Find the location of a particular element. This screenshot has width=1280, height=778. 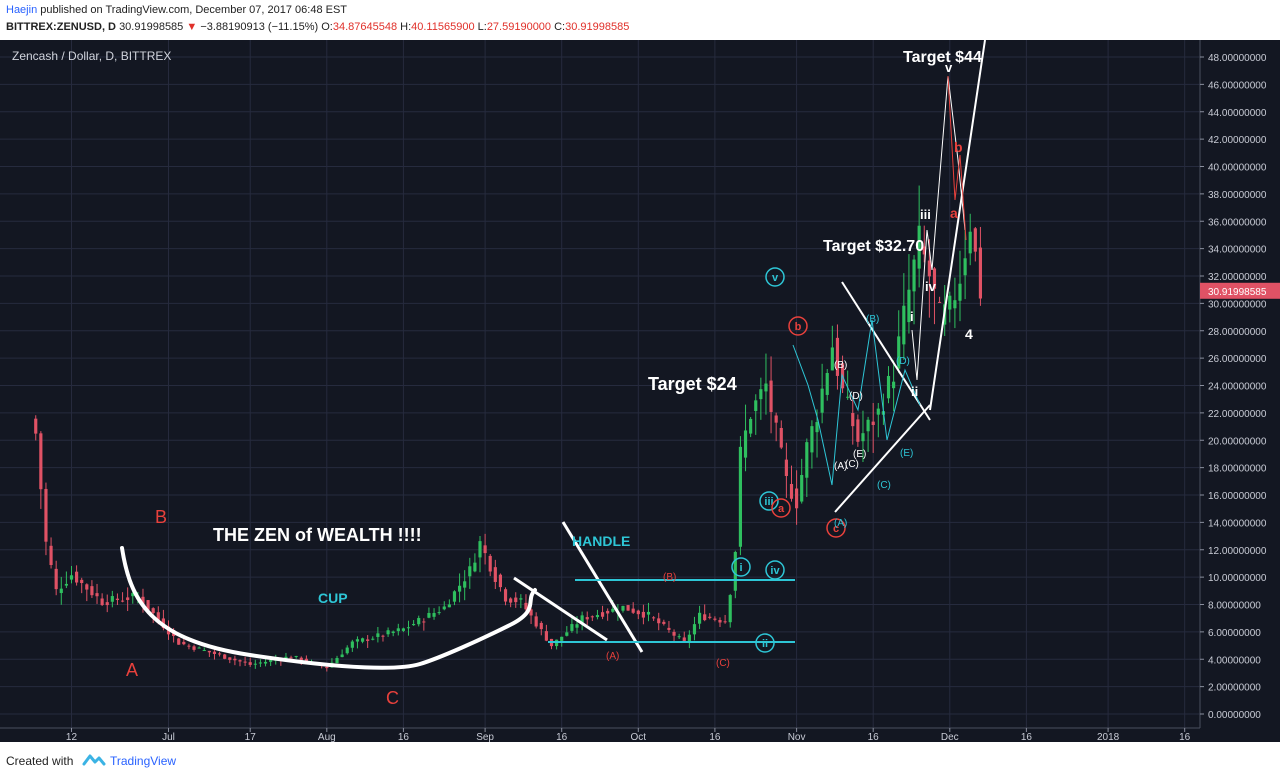

target-3270-label: Target $32.70 is located at coordinates (873, 246).